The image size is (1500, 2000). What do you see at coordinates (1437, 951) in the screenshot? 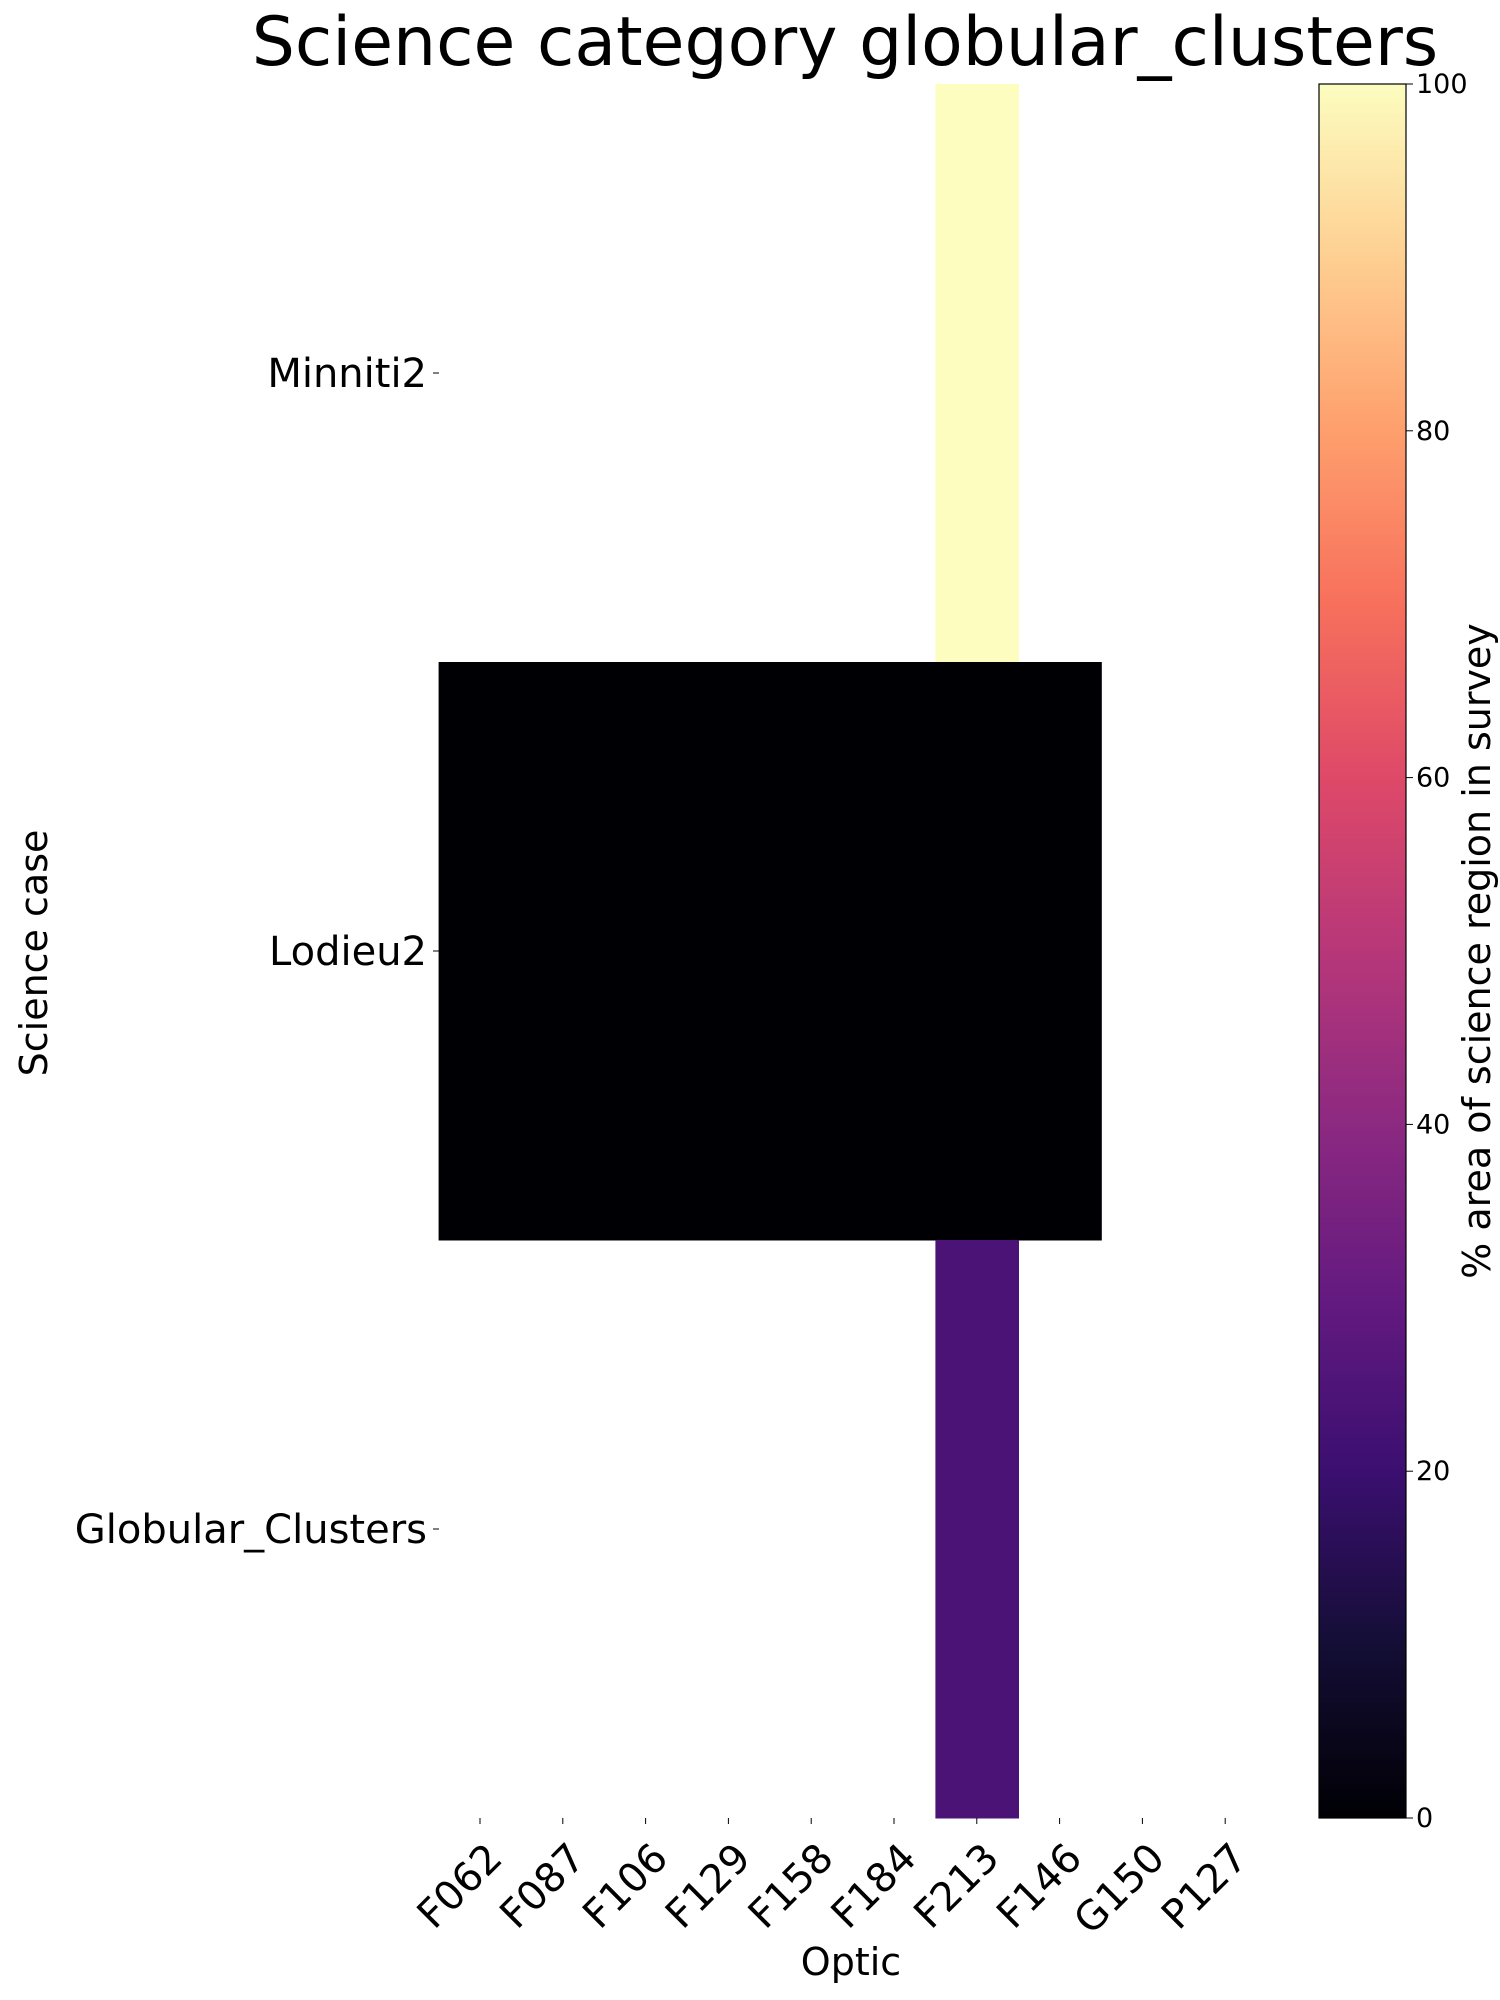
I see `colorbar-ticks: 0 20 40 60 80 100` at bounding box center [1437, 951].